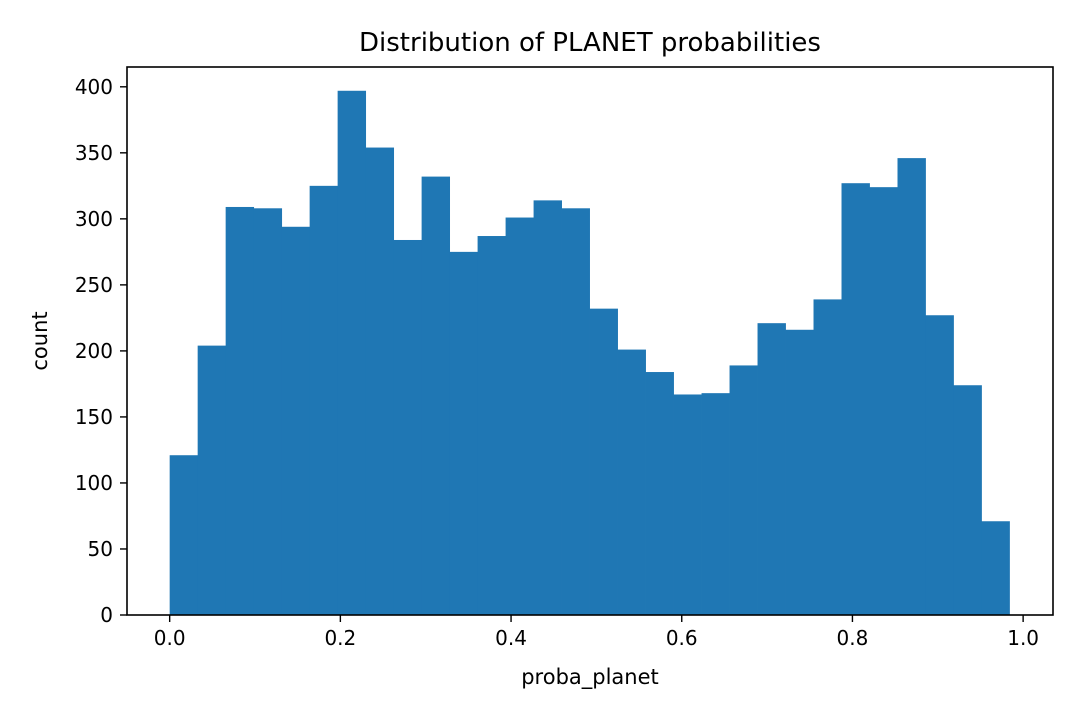 This screenshot has width=1080, height=720. What do you see at coordinates (1023, 638) in the screenshot?
I see `x-tick-label: 1.0` at bounding box center [1023, 638].